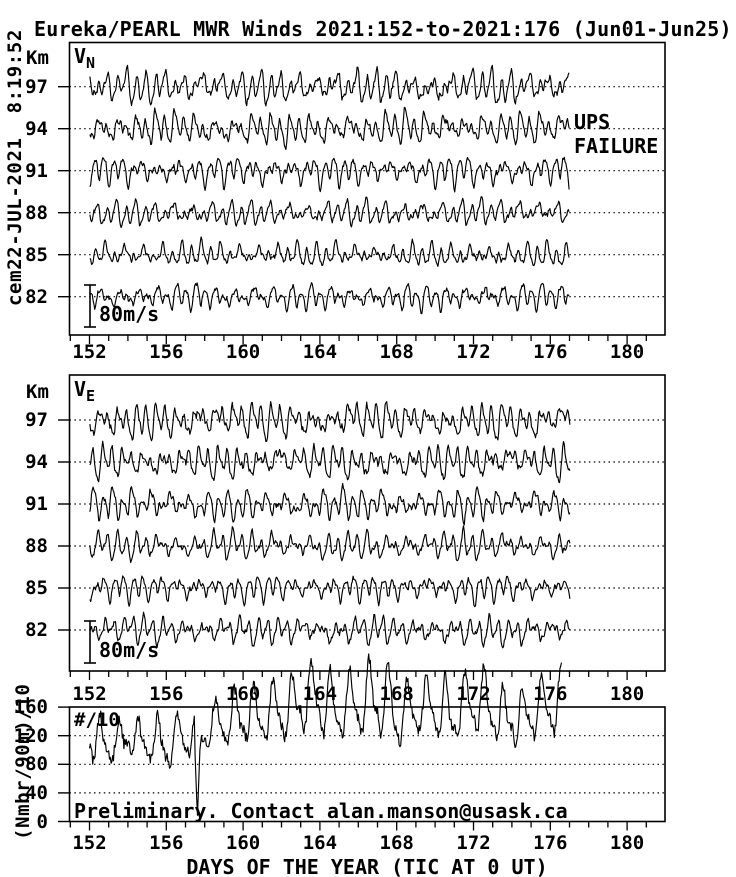  Describe the element at coordinates (627, 694) in the screenshot. I see `x-tick-label-row2-180: 180` at that location.